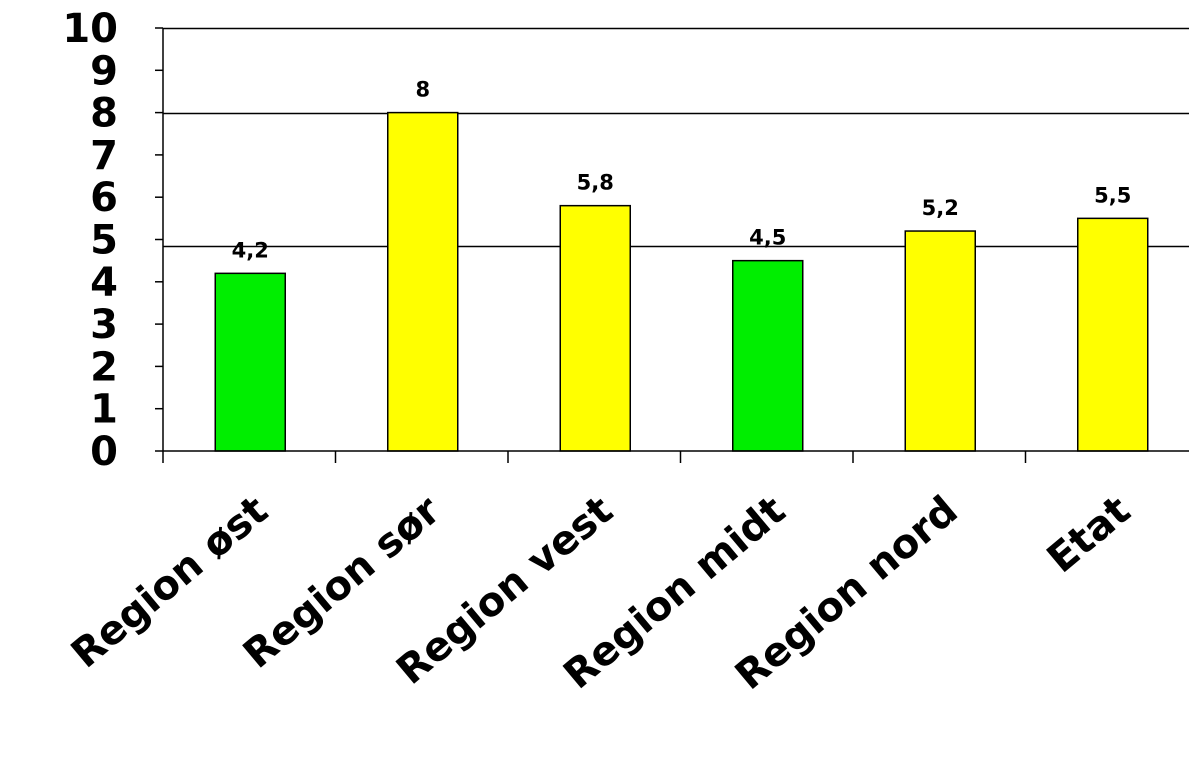 This screenshot has width=1189, height=757. Describe the element at coordinates (104, 283) in the screenshot. I see `y-tick-label: 4` at that location.